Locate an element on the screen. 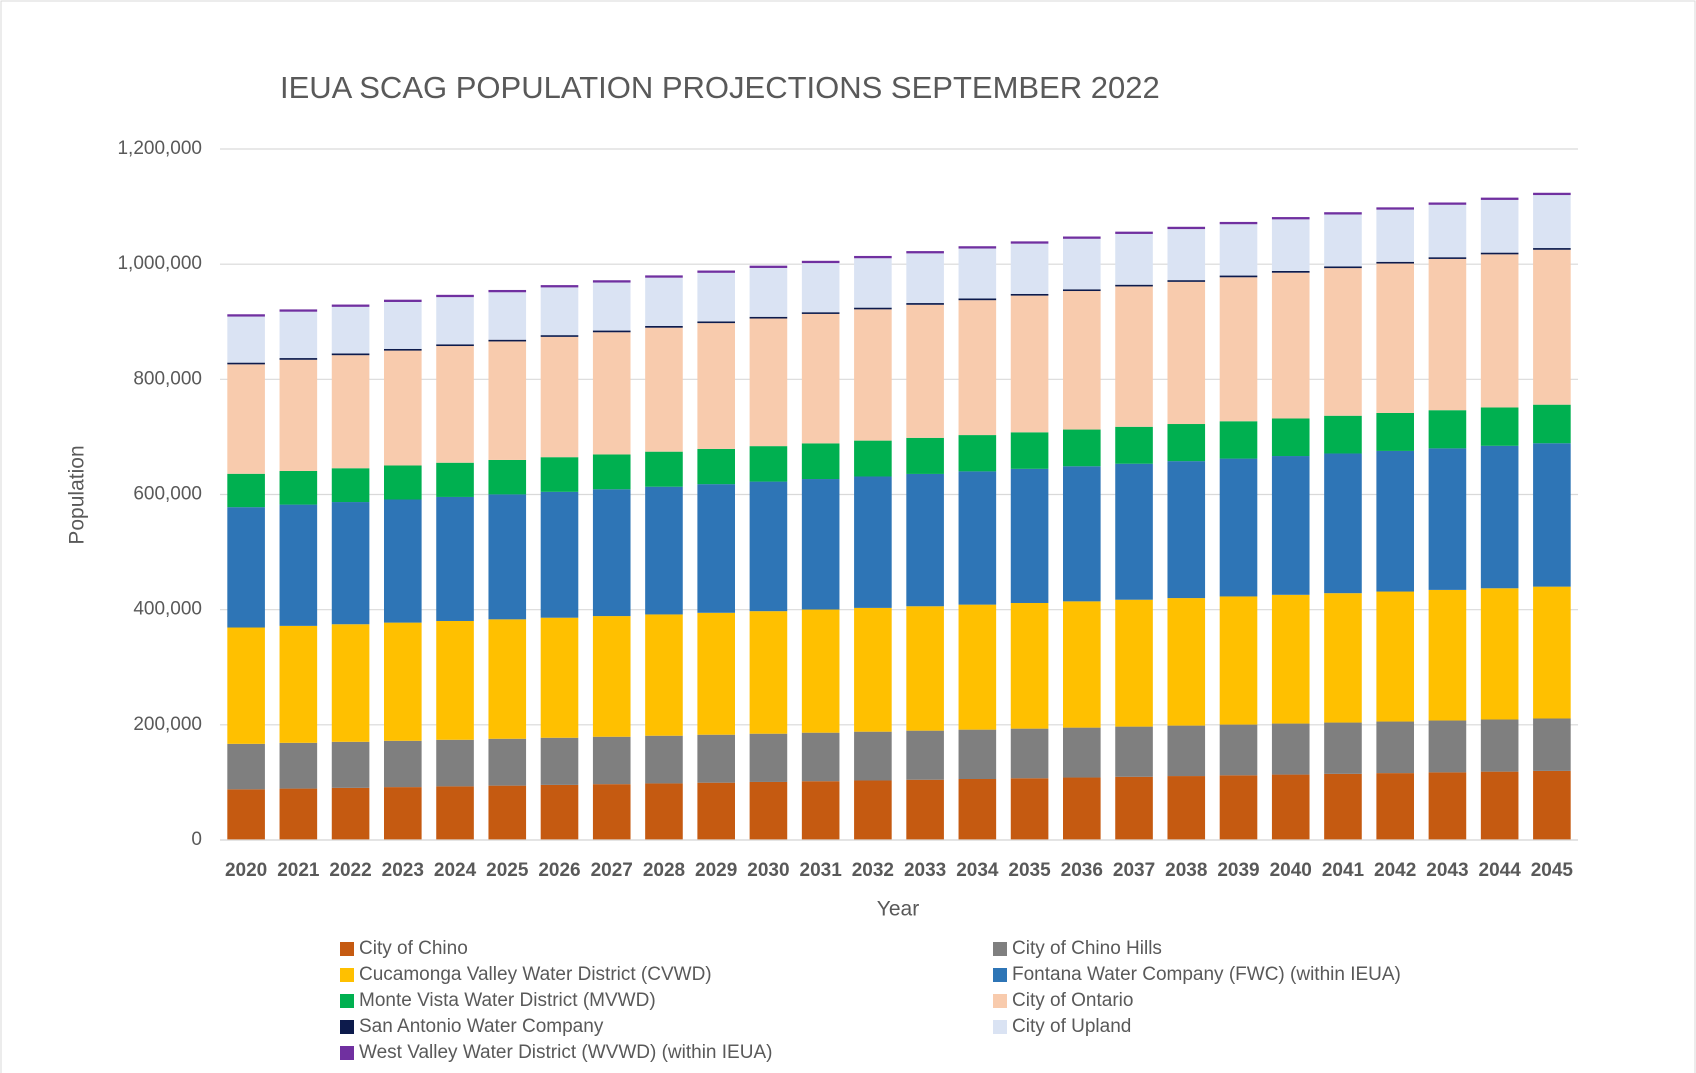 The image size is (1696, 1073). x-tick-label: 2021 is located at coordinates (298, 870).